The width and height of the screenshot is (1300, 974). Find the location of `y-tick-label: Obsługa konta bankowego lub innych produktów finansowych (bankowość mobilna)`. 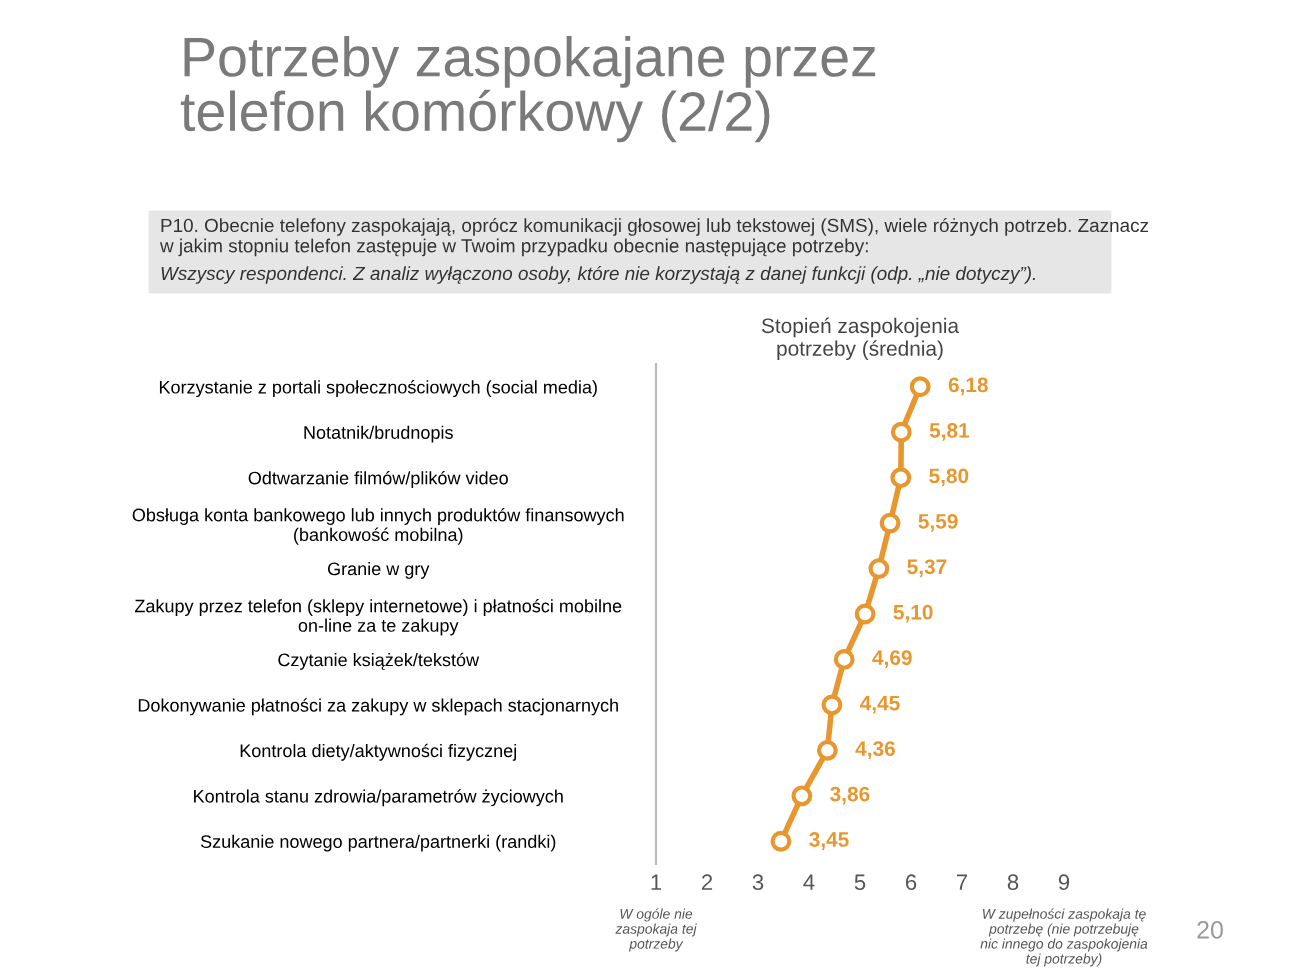

y-tick-label: Obsługa konta bankowego lub innych produktów finansowych (bankowość mobilna) is located at coordinates (378, 526).